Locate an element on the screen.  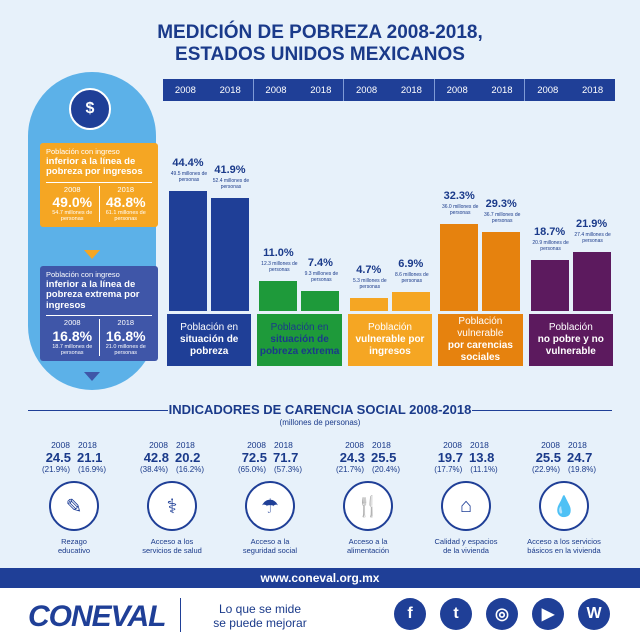
category-line: vulnerable por is located at coordinates (390, 339).